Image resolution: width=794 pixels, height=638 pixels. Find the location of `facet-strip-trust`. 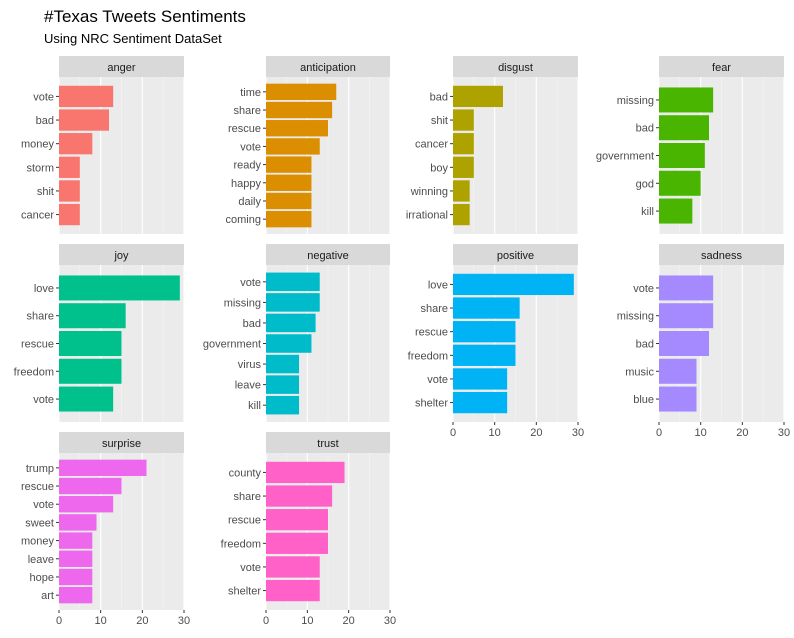

facet-strip-trust is located at coordinates (328, 442).